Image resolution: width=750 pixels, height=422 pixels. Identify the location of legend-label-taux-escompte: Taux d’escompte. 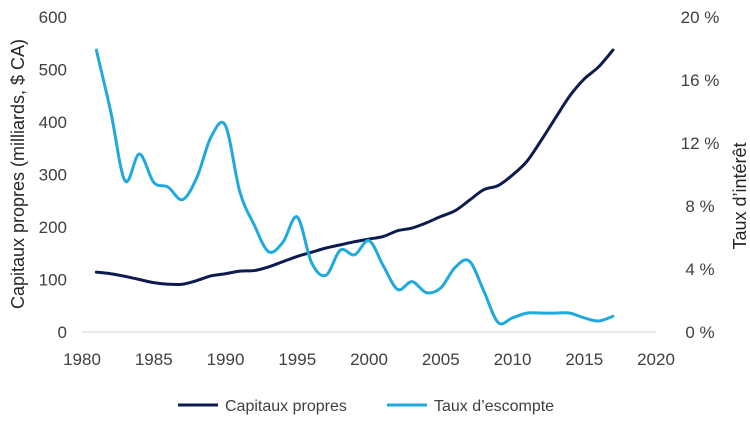
(494, 406).